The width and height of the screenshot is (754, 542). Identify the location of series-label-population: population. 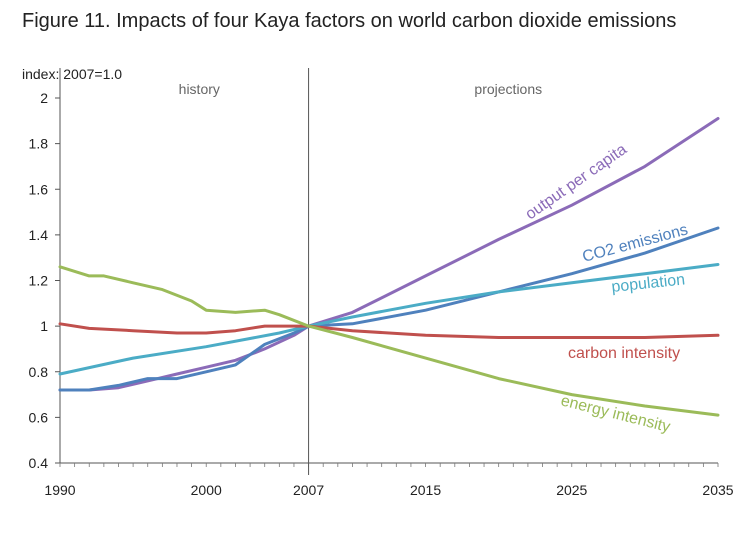
(648, 283).